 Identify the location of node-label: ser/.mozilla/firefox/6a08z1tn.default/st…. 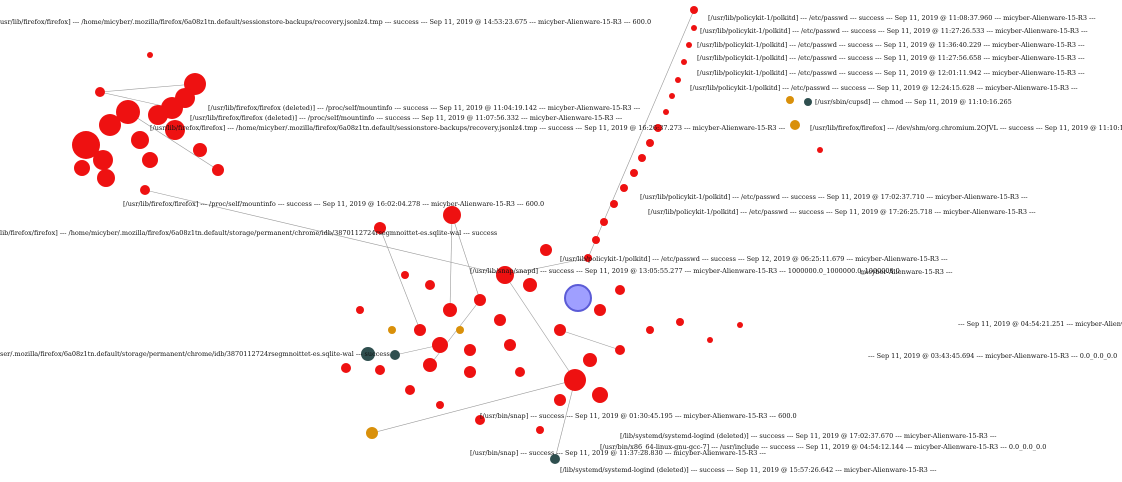
(195, 354).